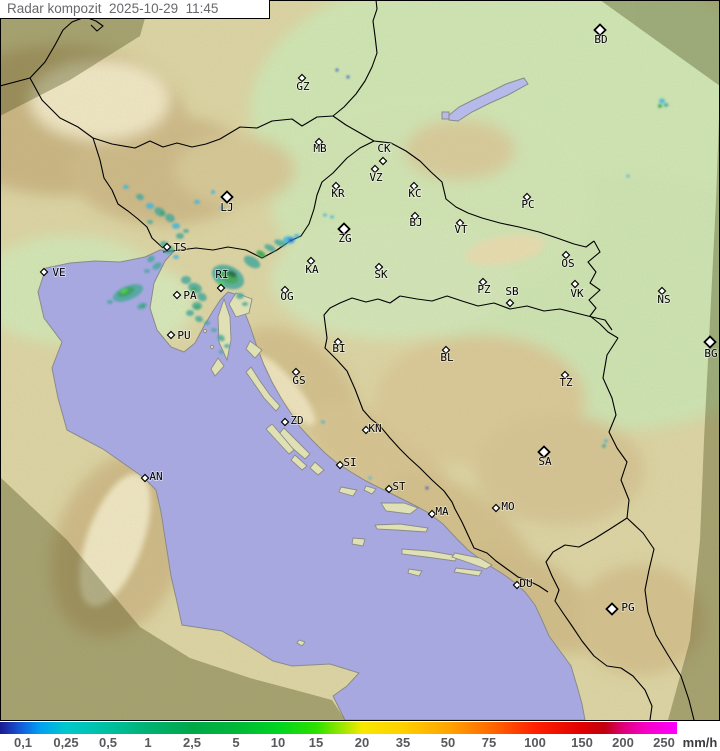 This screenshot has width=720, height=751. I want to click on city-KA: KA, so click(312, 266).